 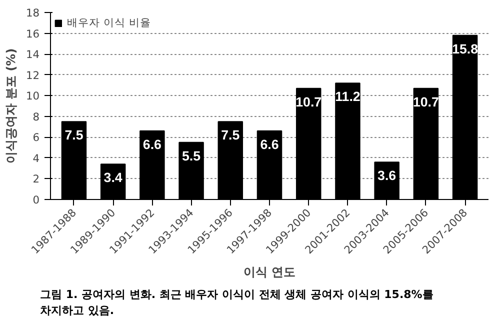 What do you see at coordinates (347, 96) in the screenshot?
I see `data-label: 11.2` at bounding box center [347, 96].